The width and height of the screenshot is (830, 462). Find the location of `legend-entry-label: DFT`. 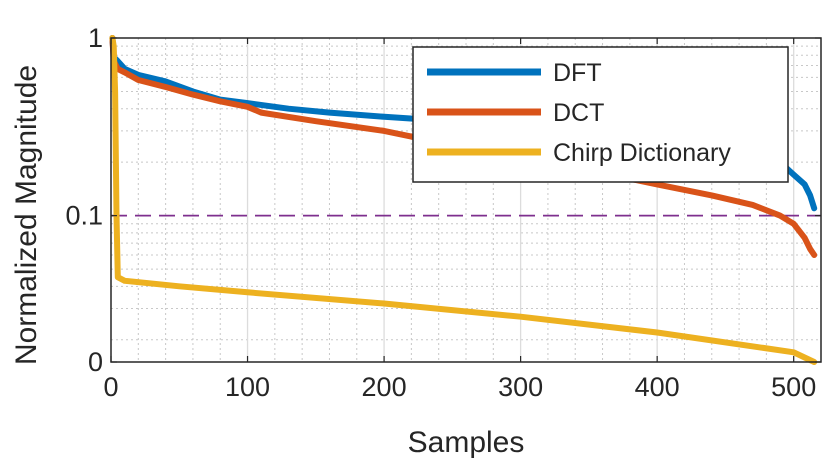

legend-entry-label: DFT is located at coordinates (577, 73).